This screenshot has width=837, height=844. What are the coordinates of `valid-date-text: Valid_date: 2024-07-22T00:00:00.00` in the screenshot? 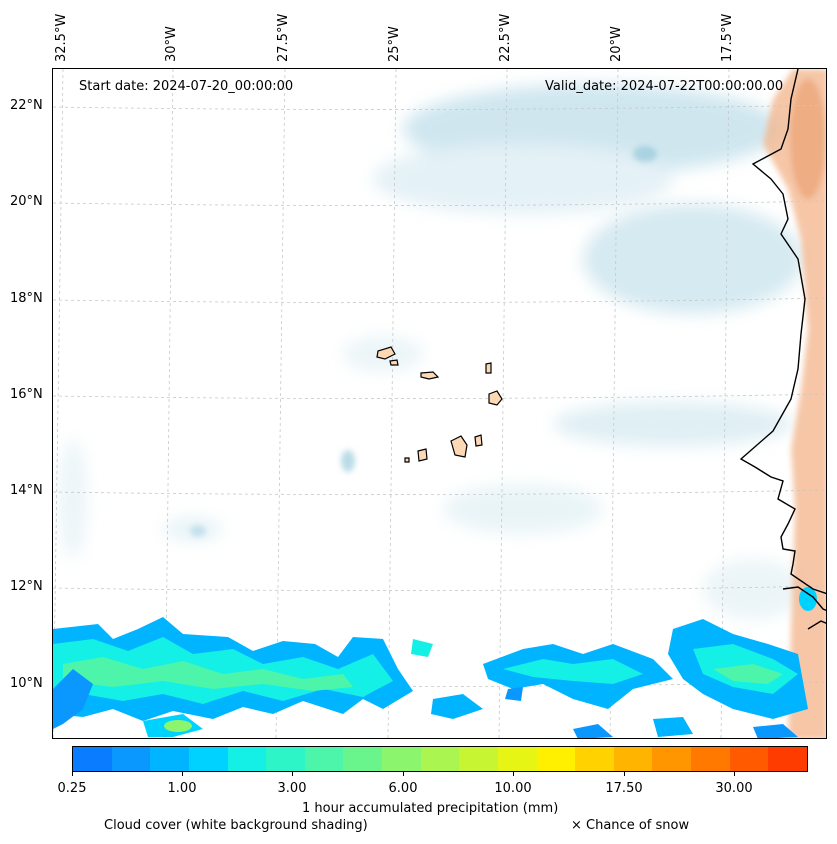 It's located at (664, 86).